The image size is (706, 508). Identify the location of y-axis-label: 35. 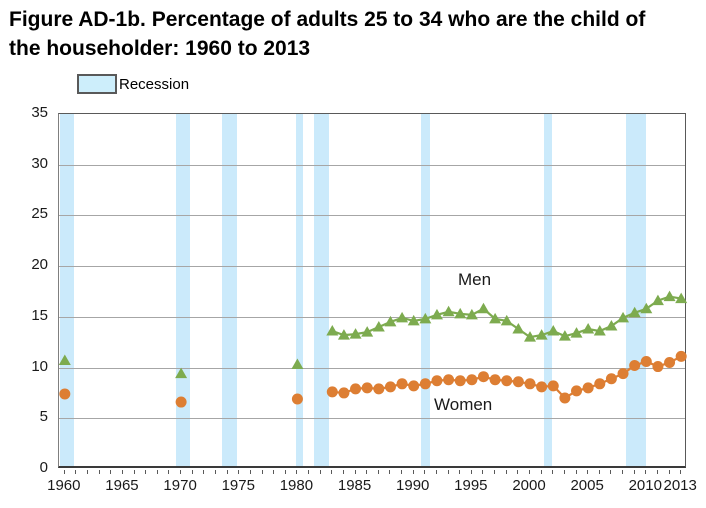
(39, 112).